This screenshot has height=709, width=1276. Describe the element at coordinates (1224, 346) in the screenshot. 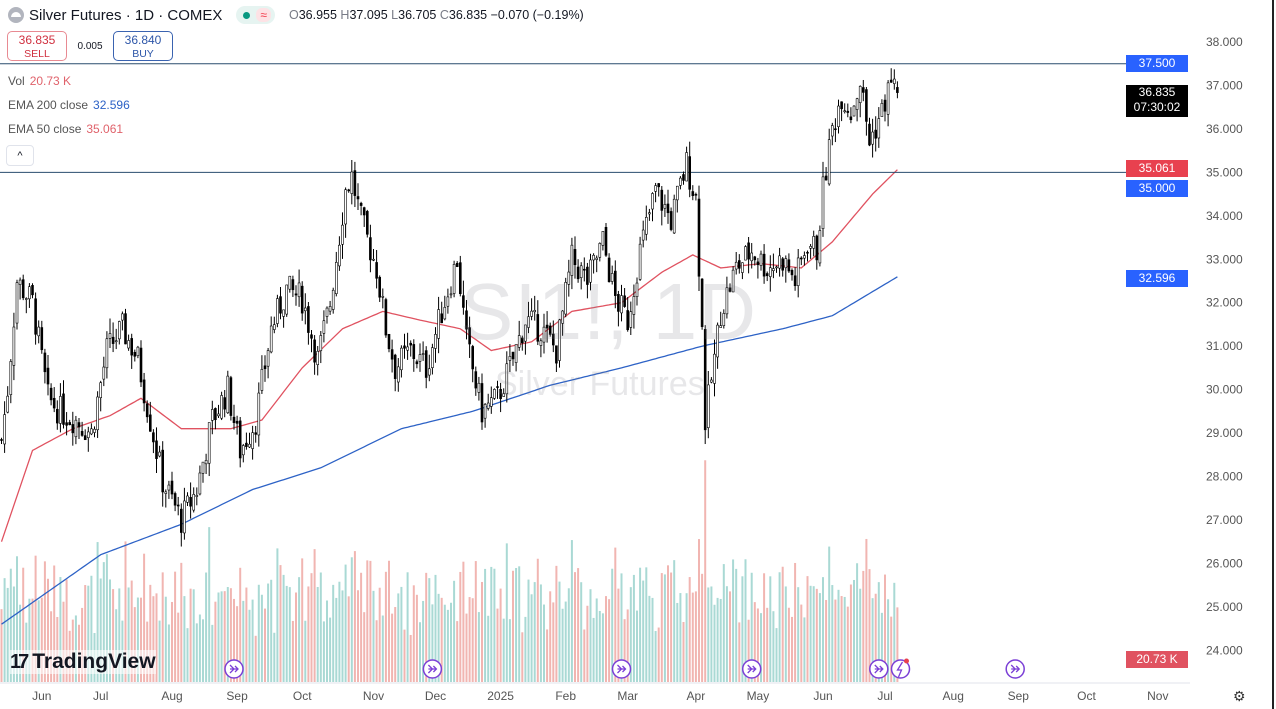

I see `price-tick-label: 31.000` at that location.